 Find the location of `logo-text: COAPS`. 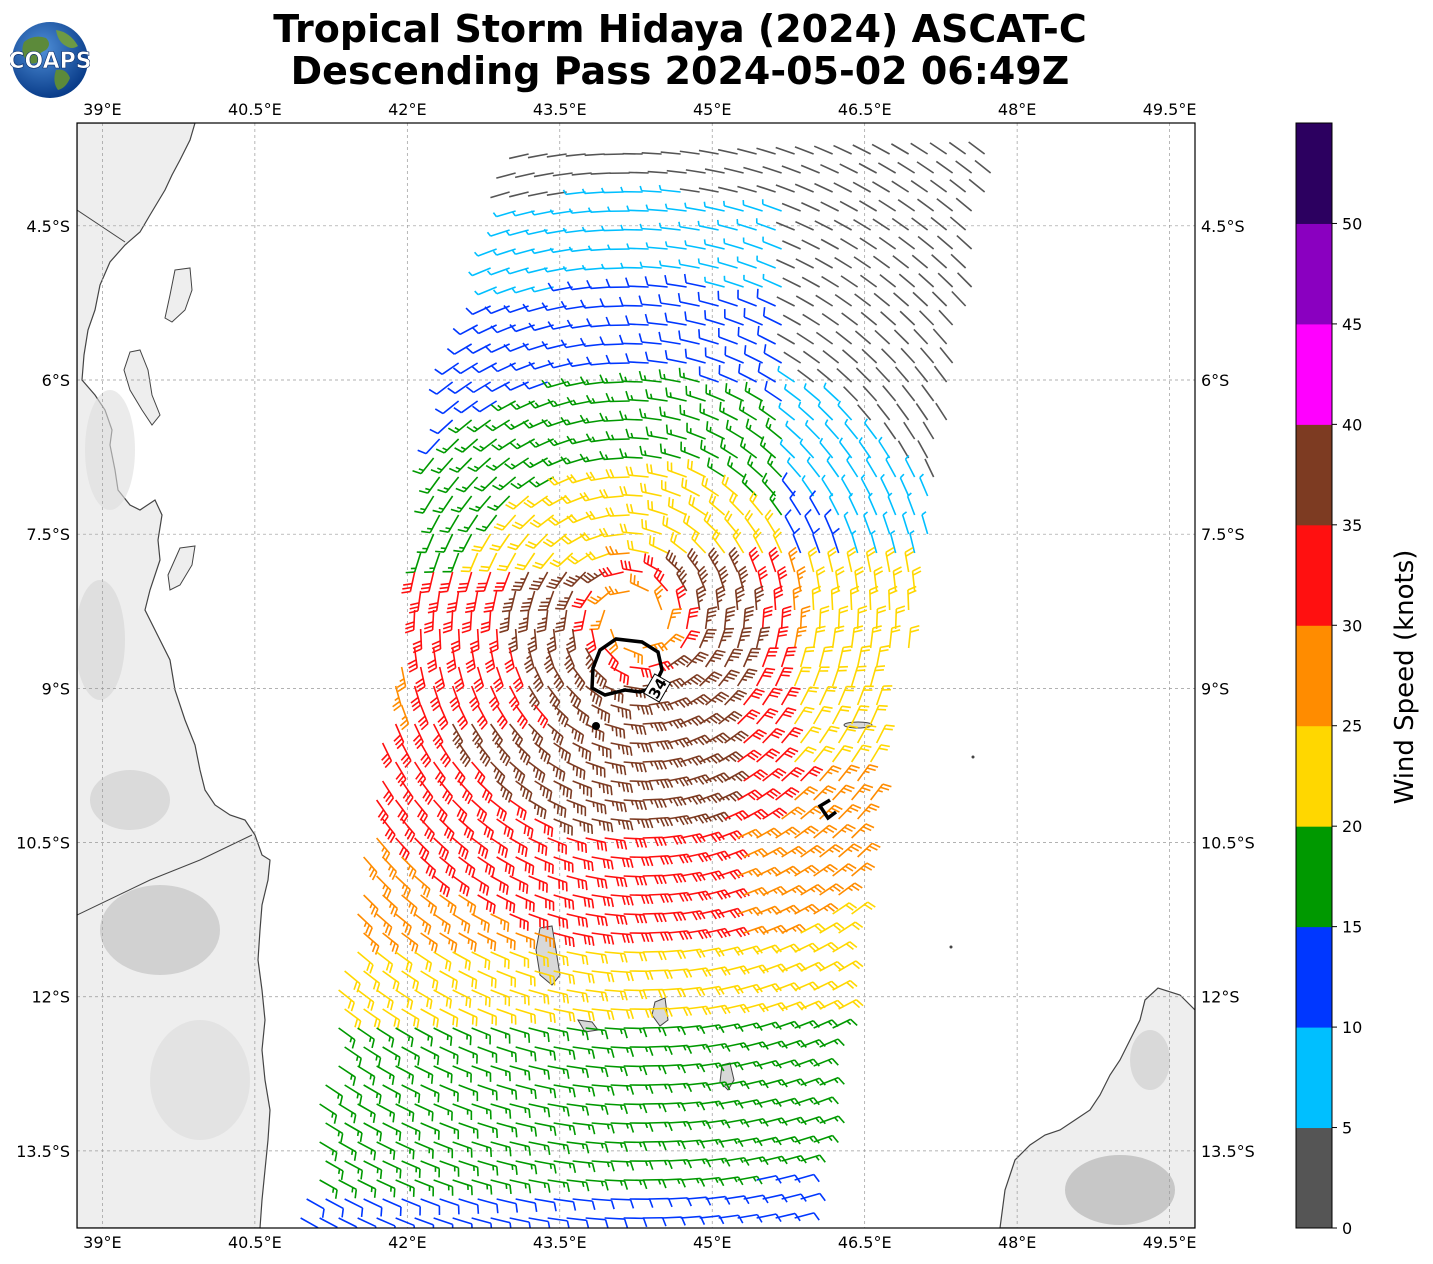

logo-text: COAPS is located at coordinates (50, 61).